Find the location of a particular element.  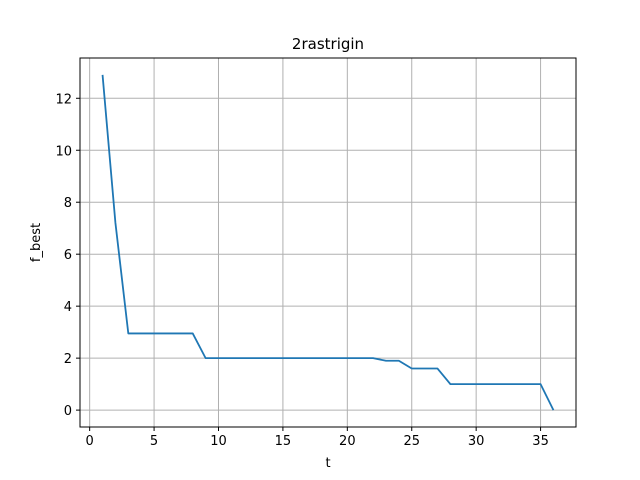

x-tick-label: 25 is located at coordinates (411, 441).